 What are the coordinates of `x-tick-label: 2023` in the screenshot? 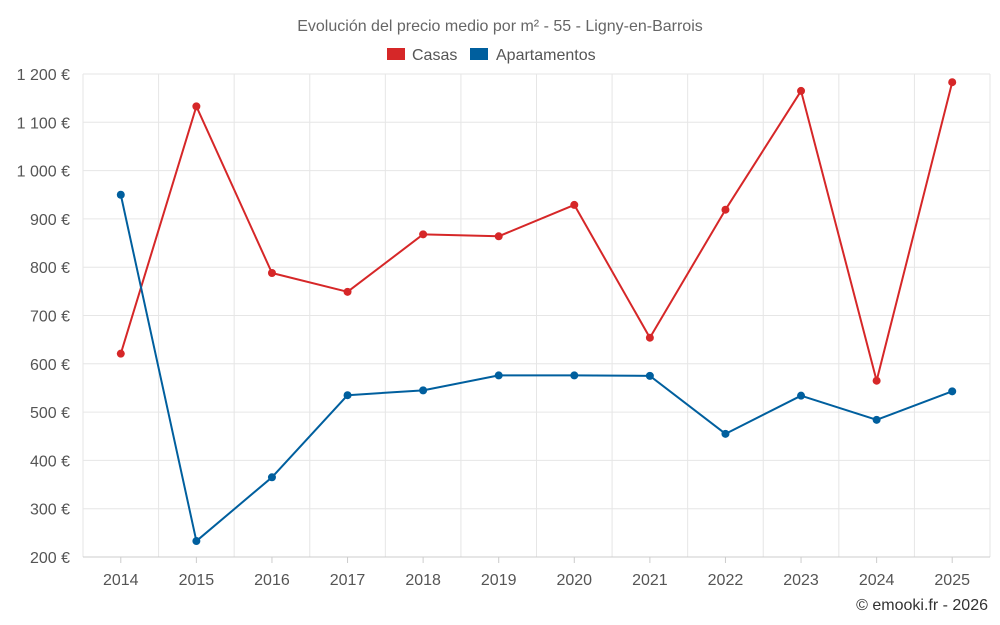 It's located at (801, 580).